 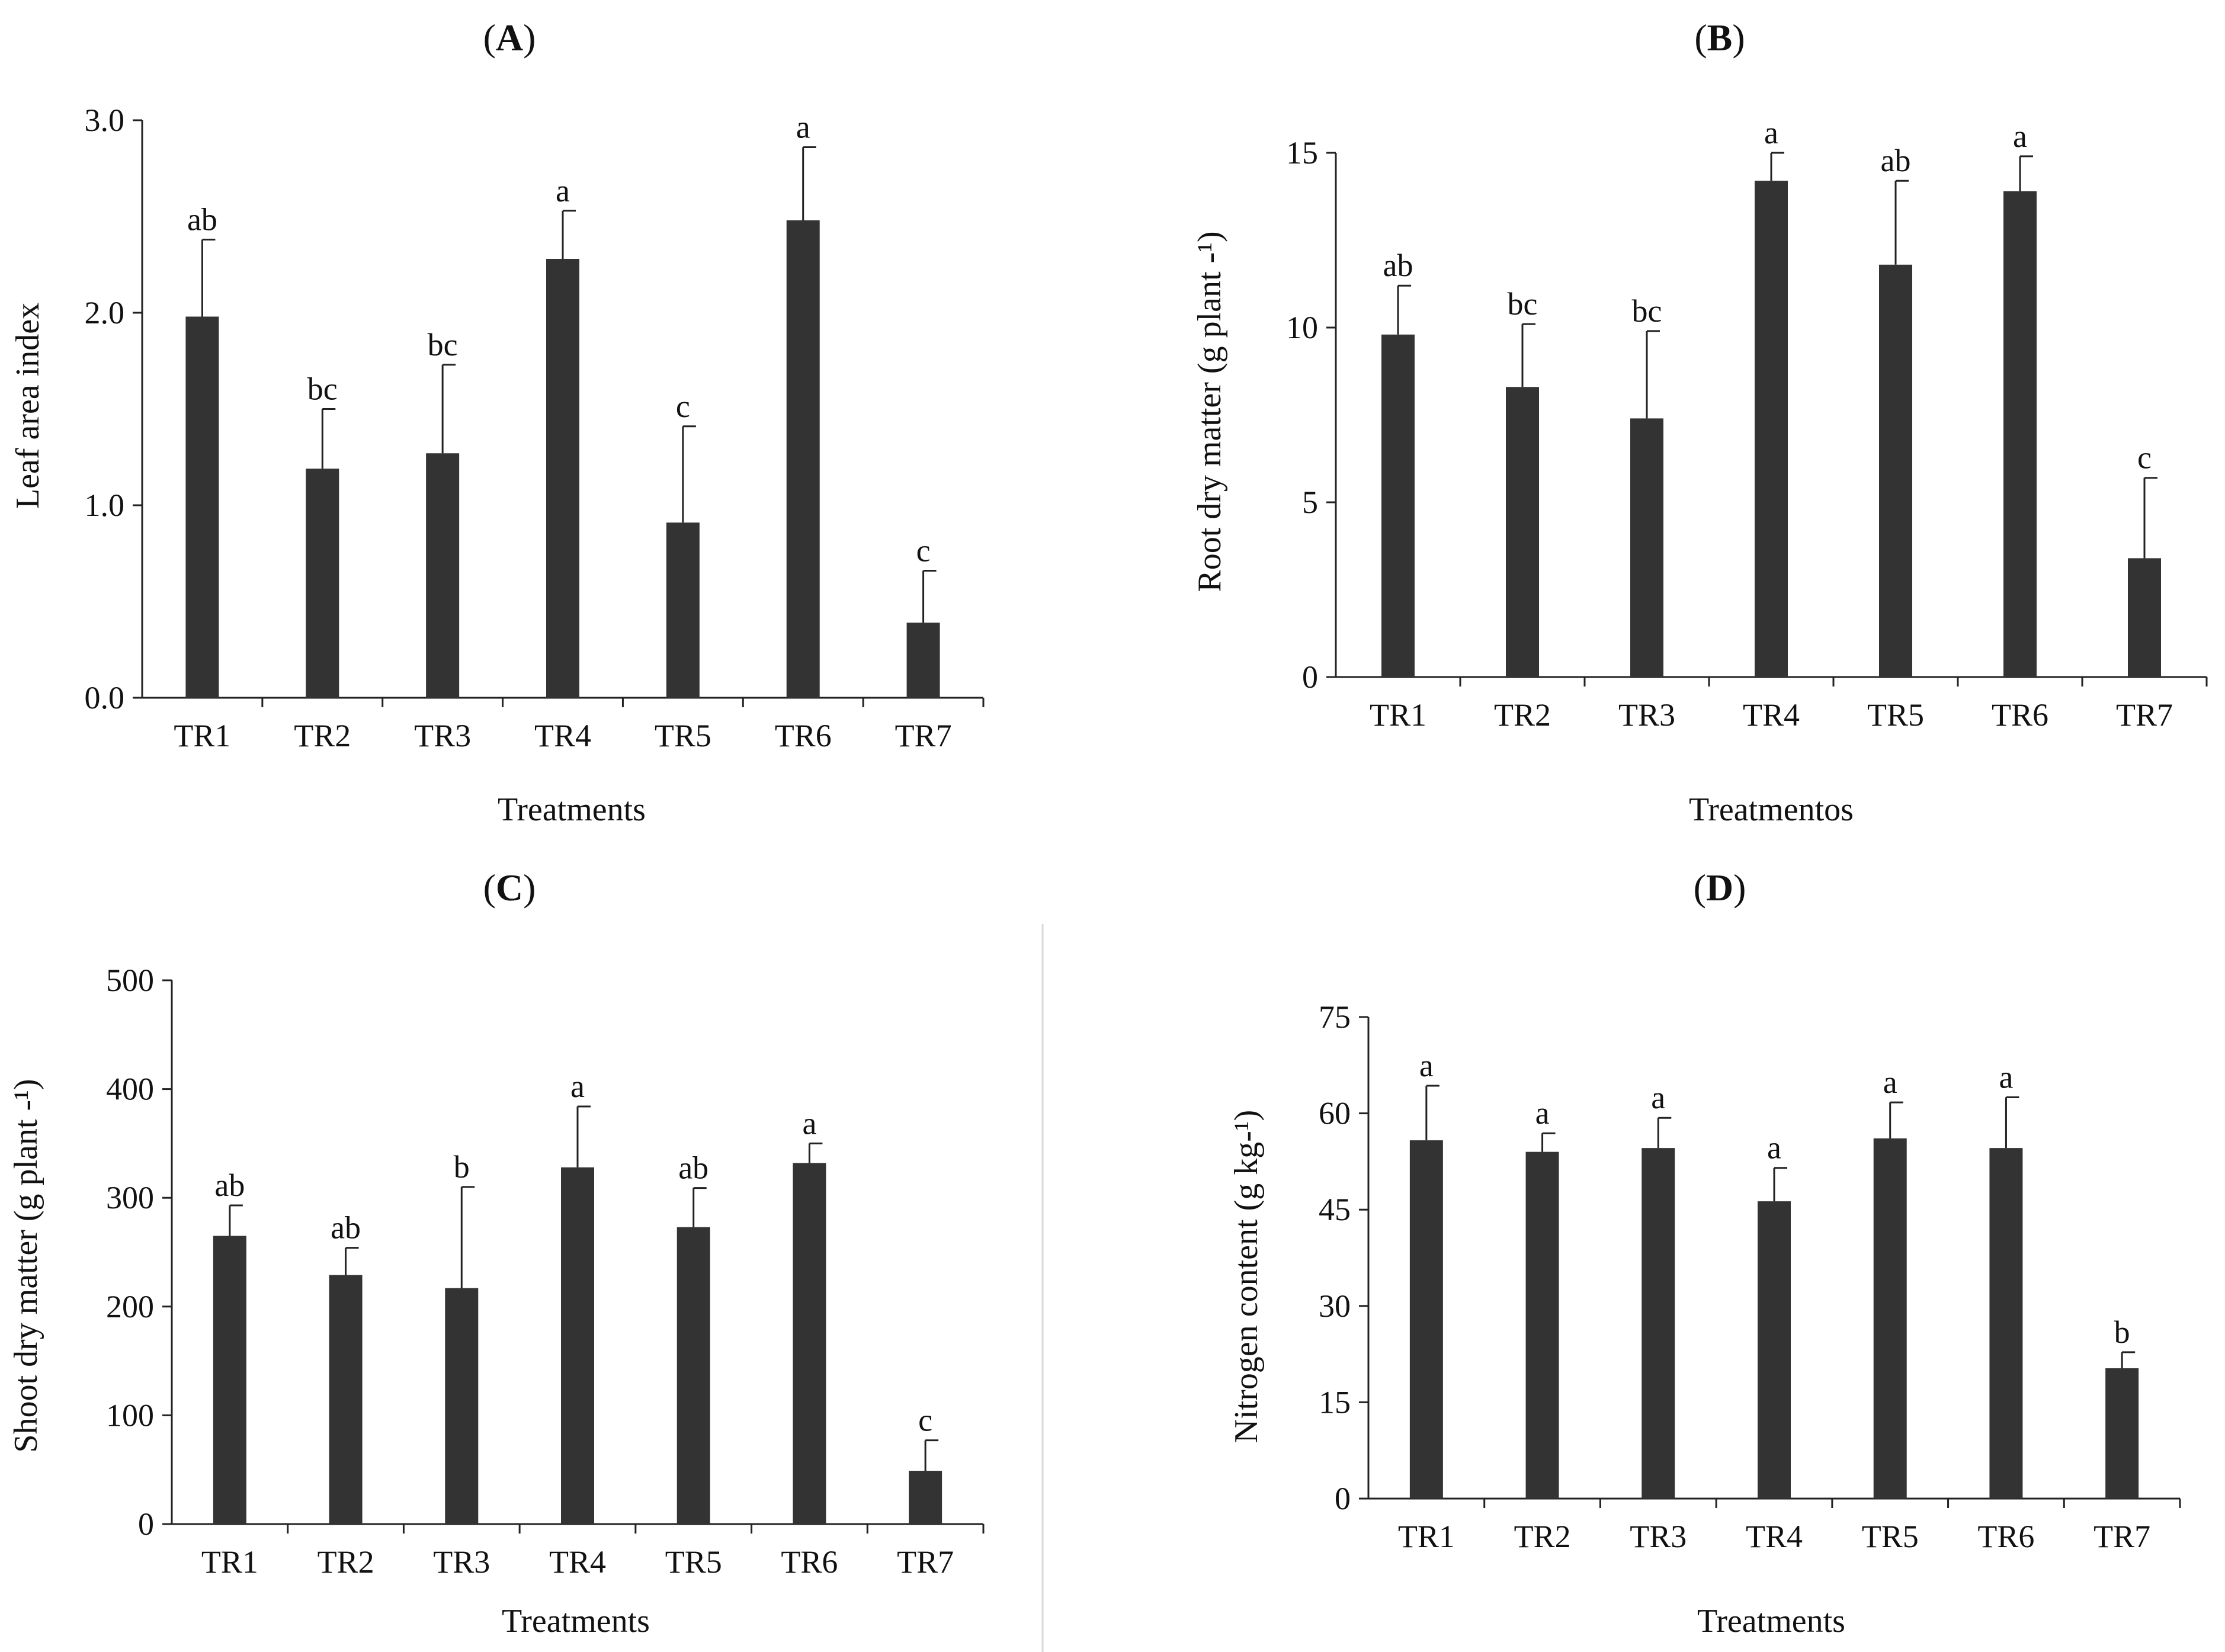 What do you see at coordinates (1890, 1082) in the screenshot?
I see `significance-letter-tr5: a` at bounding box center [1890, 1082].